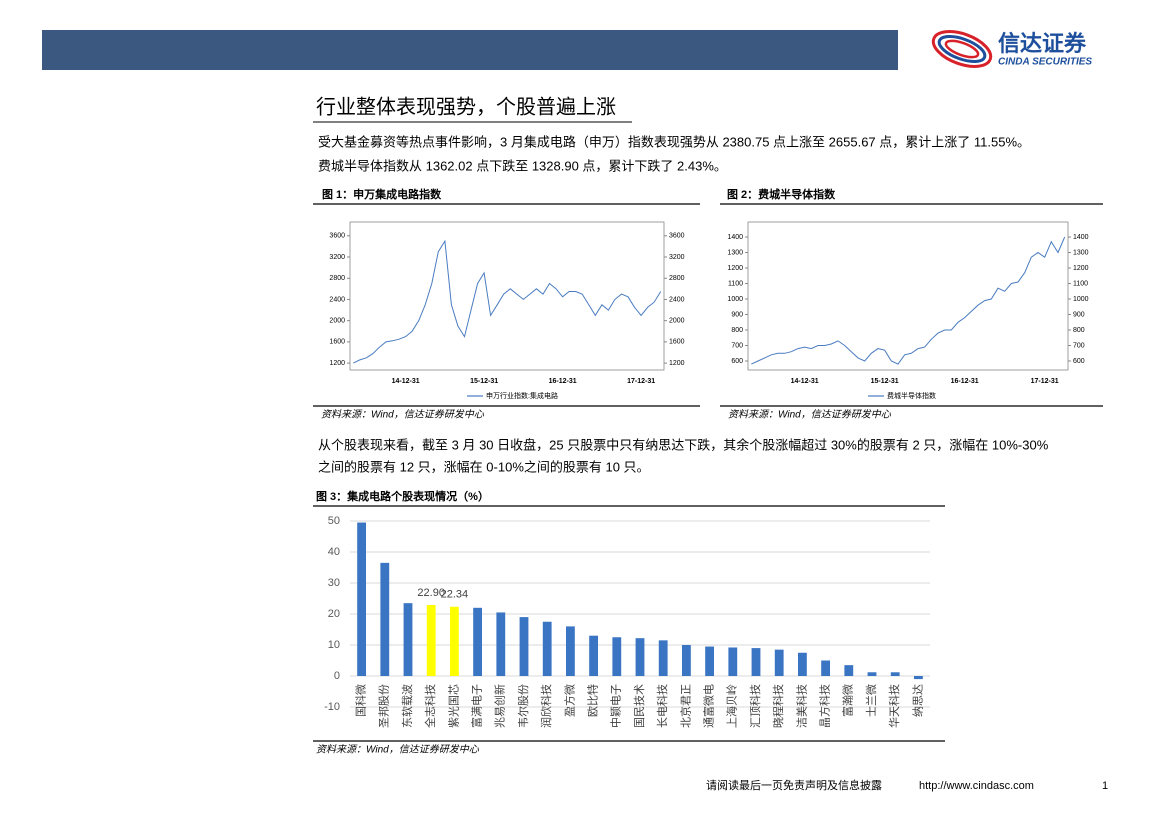  I want to click on x-tick-label: 欧比特, so click(593, 700).